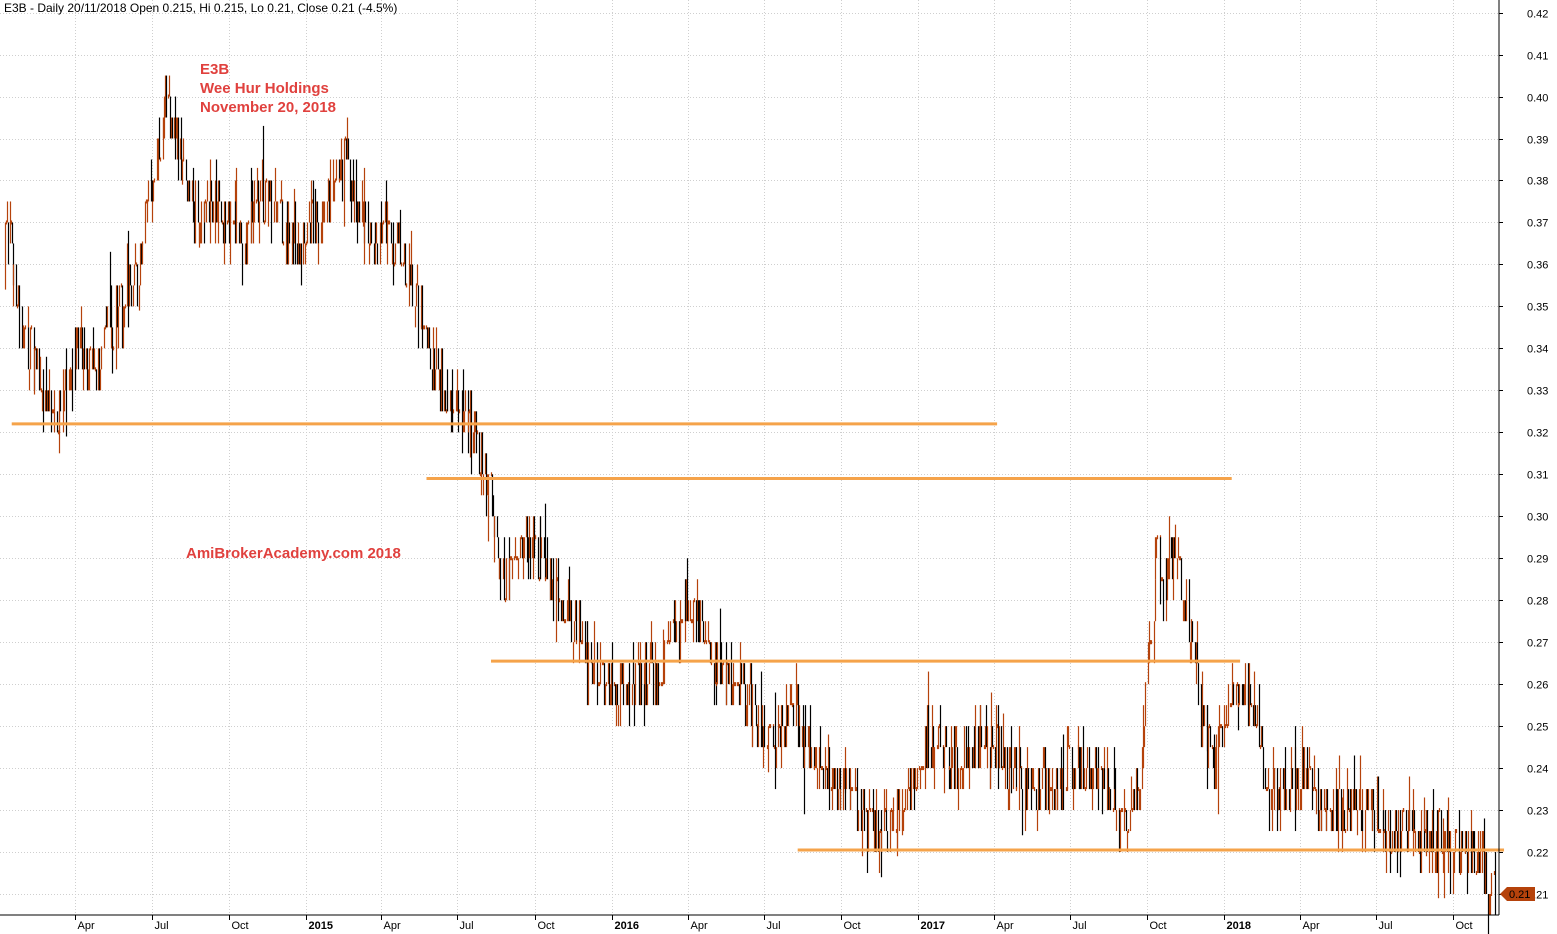 The height and width of the screenshot is (934, 1557). What do you see at coordinates (1537, 224) in the screenshot?
I see `y-tick-label: 0.37` at bounding box center [1537, 224].